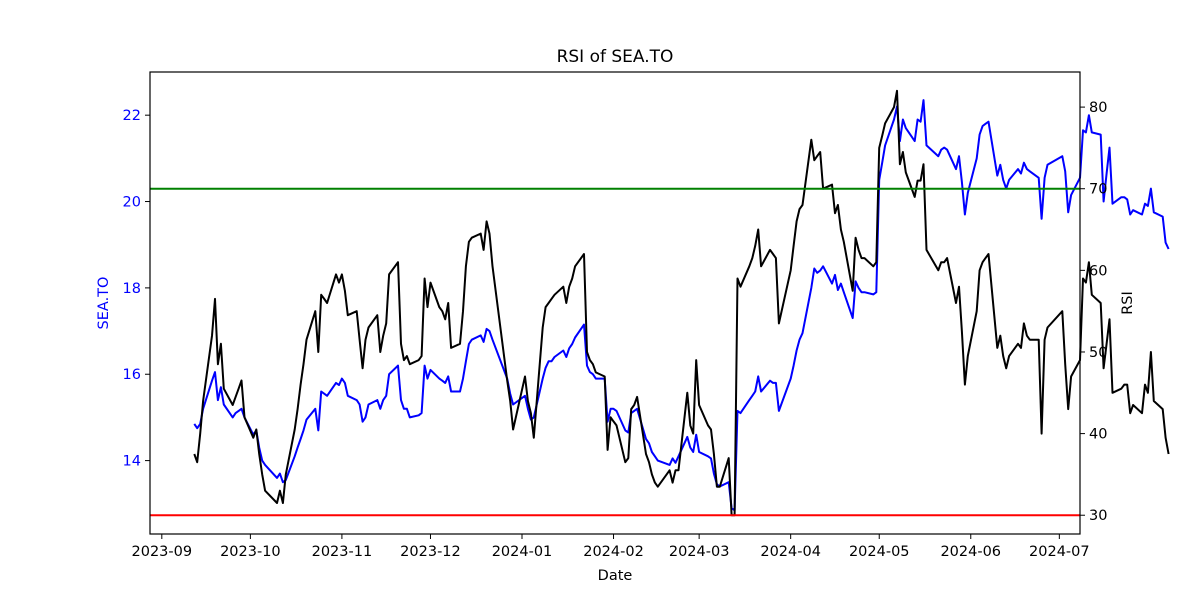 The image size is (1200, 600). What do you see at coordinates (1098, 435) in the screenshot?
I see `y-right-tick-label: 40` at bounding box center [1098, 435].